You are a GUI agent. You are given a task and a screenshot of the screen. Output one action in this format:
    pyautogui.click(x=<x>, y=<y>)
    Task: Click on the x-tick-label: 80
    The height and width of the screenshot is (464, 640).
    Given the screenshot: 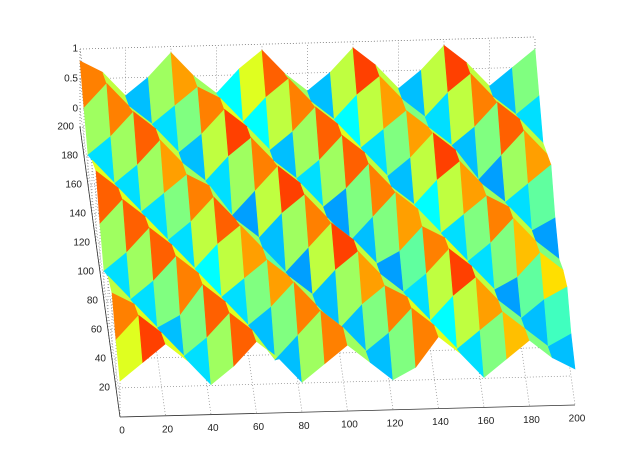 What is the action you would take?
    pyautogui.click(x=304, y=426)
    